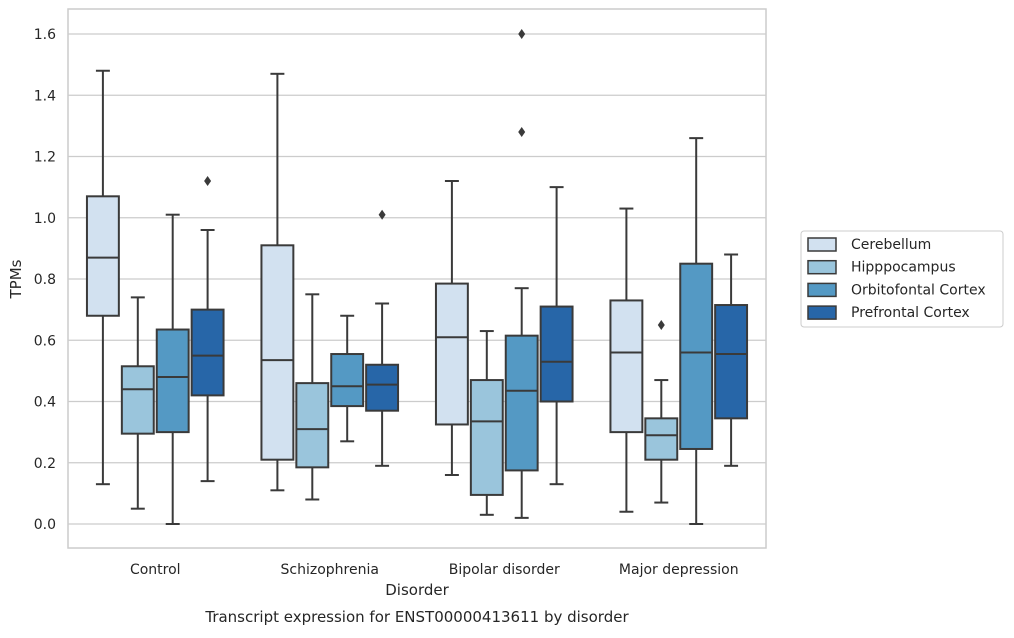 Image resolution: width=1014 pixels, height=638 pixels. I want to click on x-tick-label: Major depression, so click(679, 570).